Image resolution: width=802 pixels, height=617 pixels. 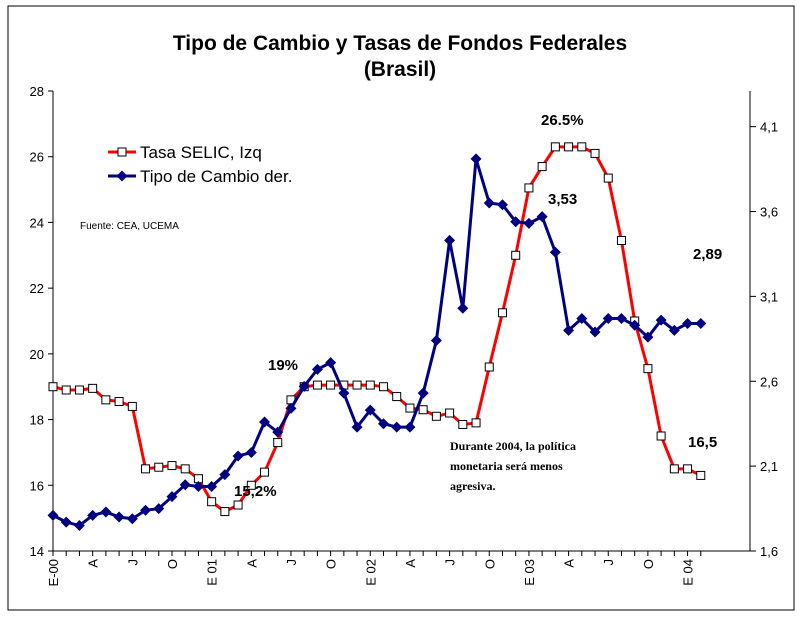 What do you see at coordinates (769, 381) in the screenshot?
I see `y2-tick-label: 2,6` at bounding box center [769, 381].